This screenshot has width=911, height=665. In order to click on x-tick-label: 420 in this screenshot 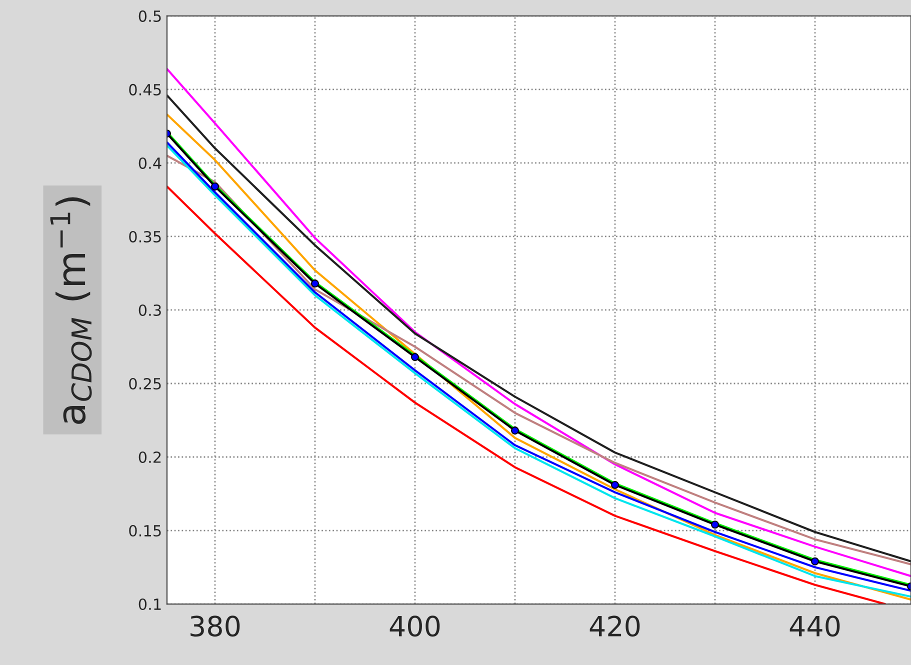, I will do `click(615, 626)`.